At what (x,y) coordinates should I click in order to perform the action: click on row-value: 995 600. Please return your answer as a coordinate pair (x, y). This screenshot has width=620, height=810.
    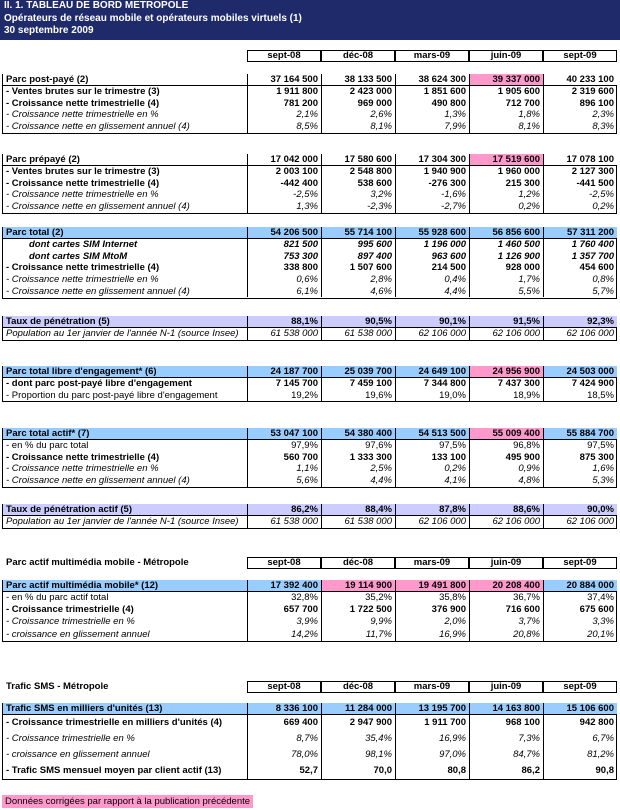
    Looking at the image, I should click on (358, 245).